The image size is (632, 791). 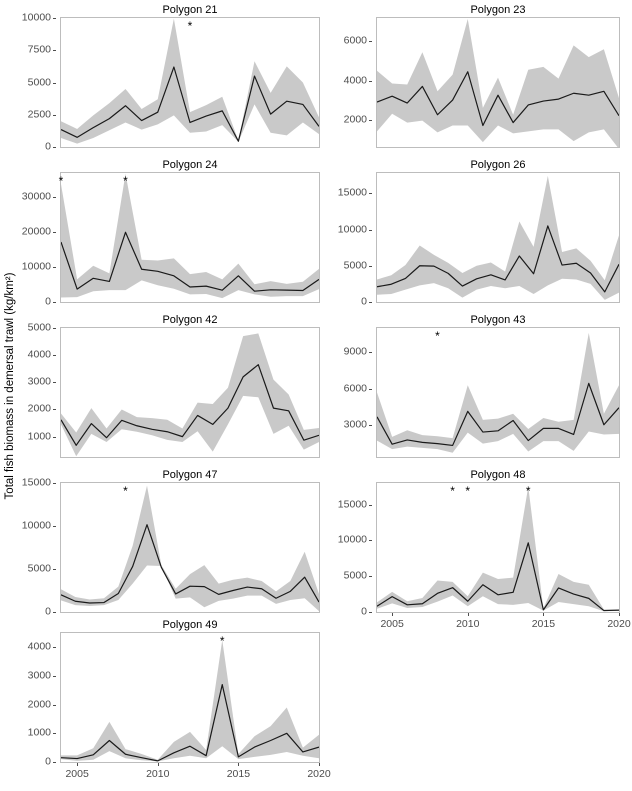 What do you see at coordinates (503, 624) in the screenshot?
I see `x-axis-ticks: 2005 2010 2015 2020` at bounding box center [503, 624].